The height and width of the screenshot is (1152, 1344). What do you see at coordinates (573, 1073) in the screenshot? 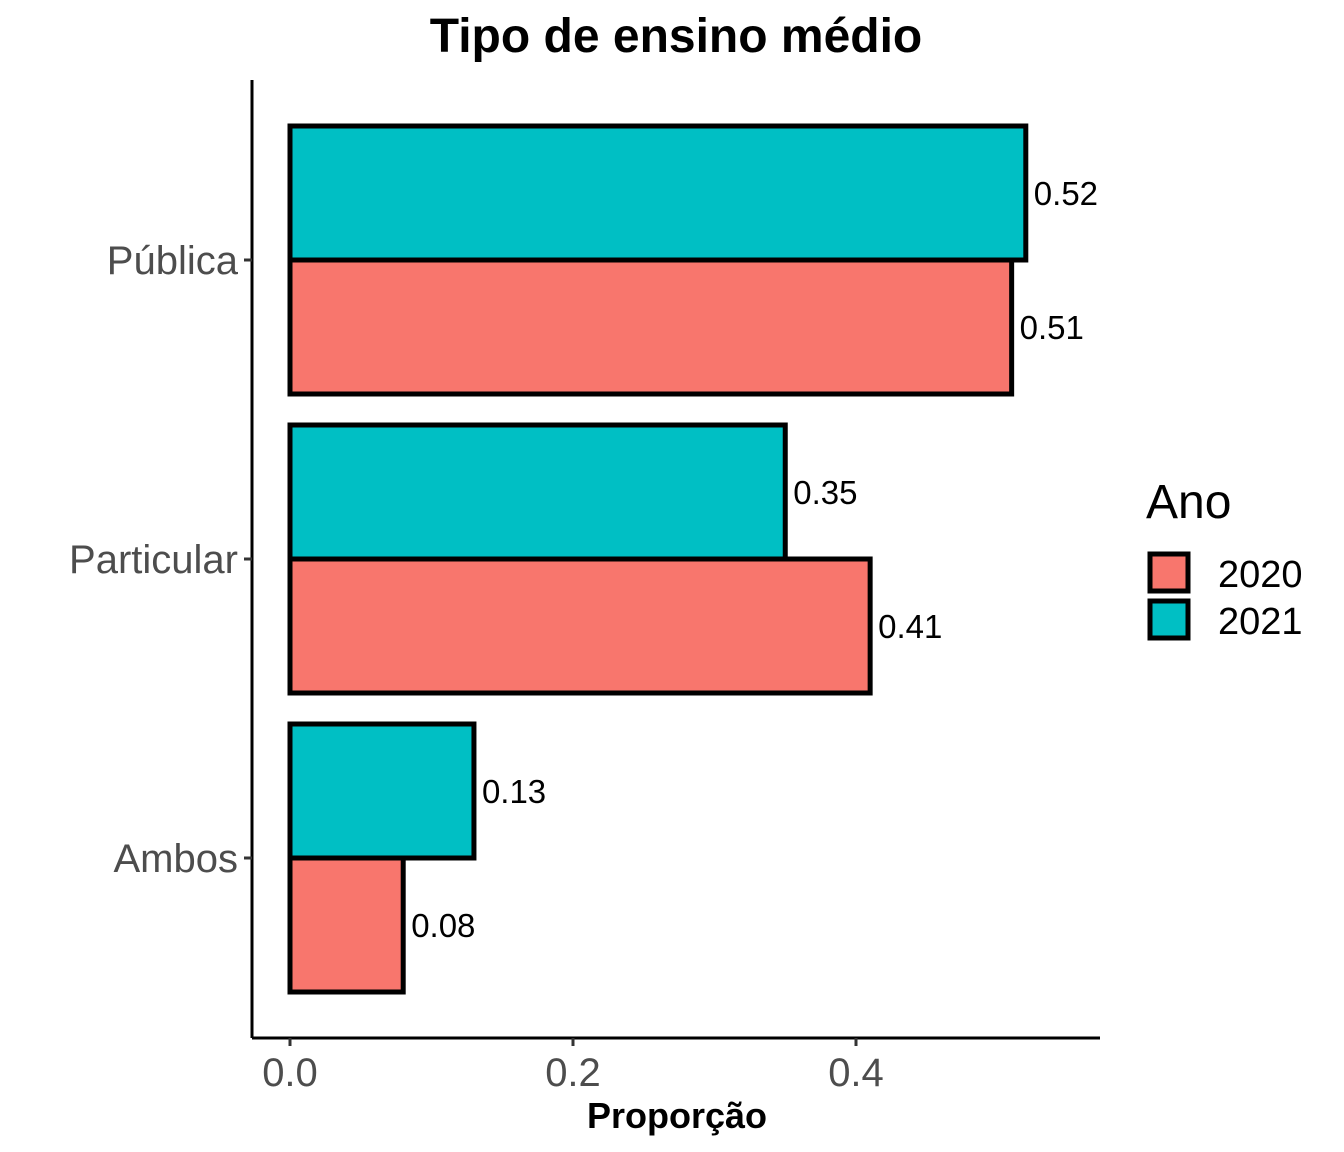
I see `x-tick-label-1: 0.2` at bounding box center [573, 1073].